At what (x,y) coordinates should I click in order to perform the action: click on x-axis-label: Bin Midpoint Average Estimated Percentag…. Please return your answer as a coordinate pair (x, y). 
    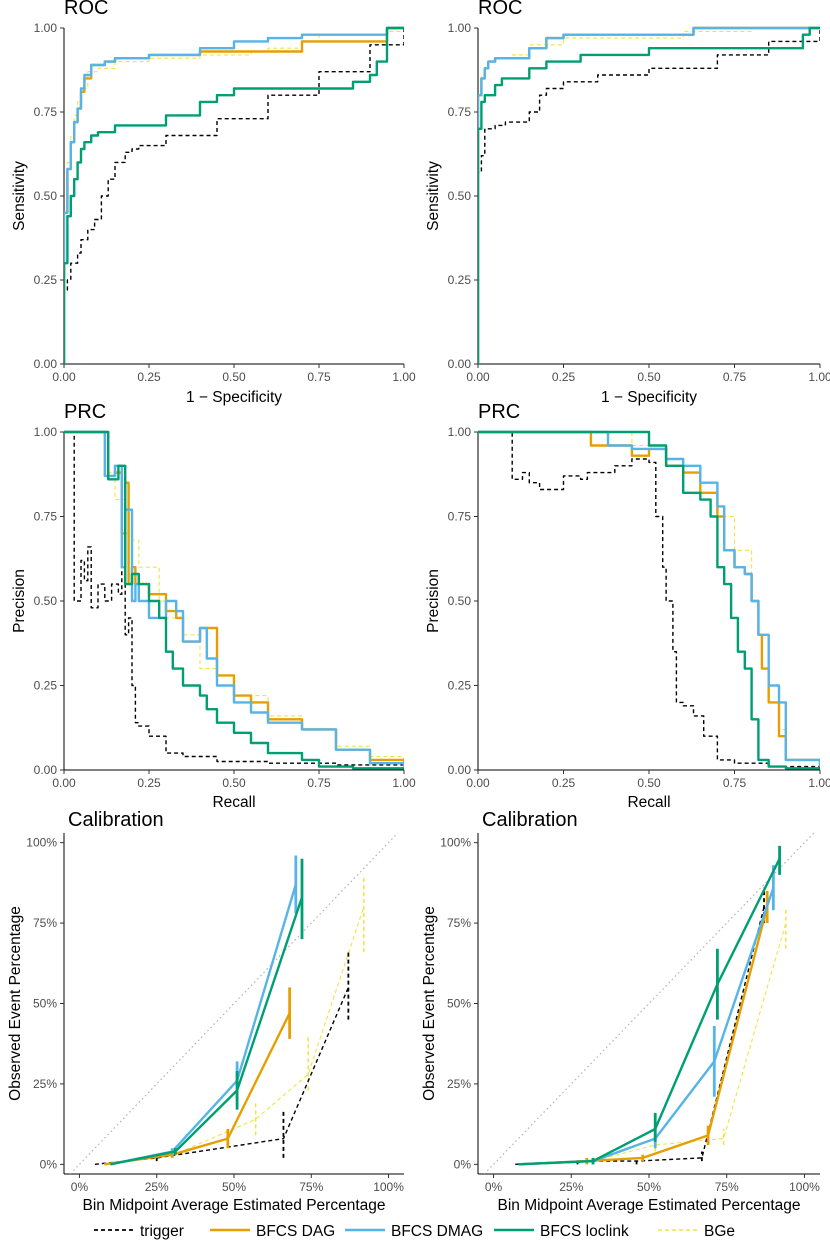
    Looking at the image, I should click on (648, 1205).